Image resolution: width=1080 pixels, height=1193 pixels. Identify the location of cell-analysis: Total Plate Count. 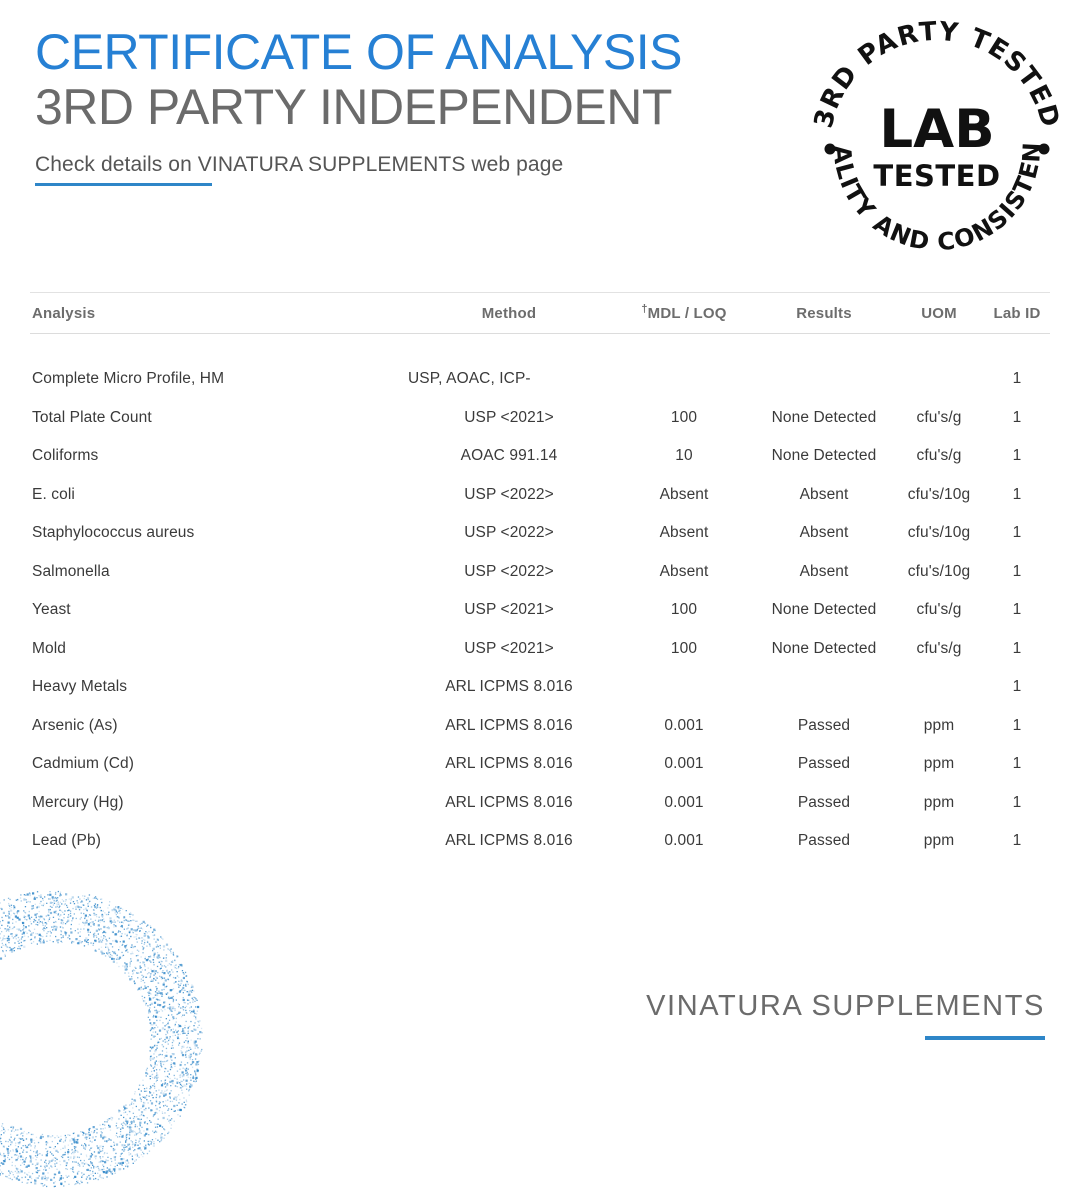
(217, 418).